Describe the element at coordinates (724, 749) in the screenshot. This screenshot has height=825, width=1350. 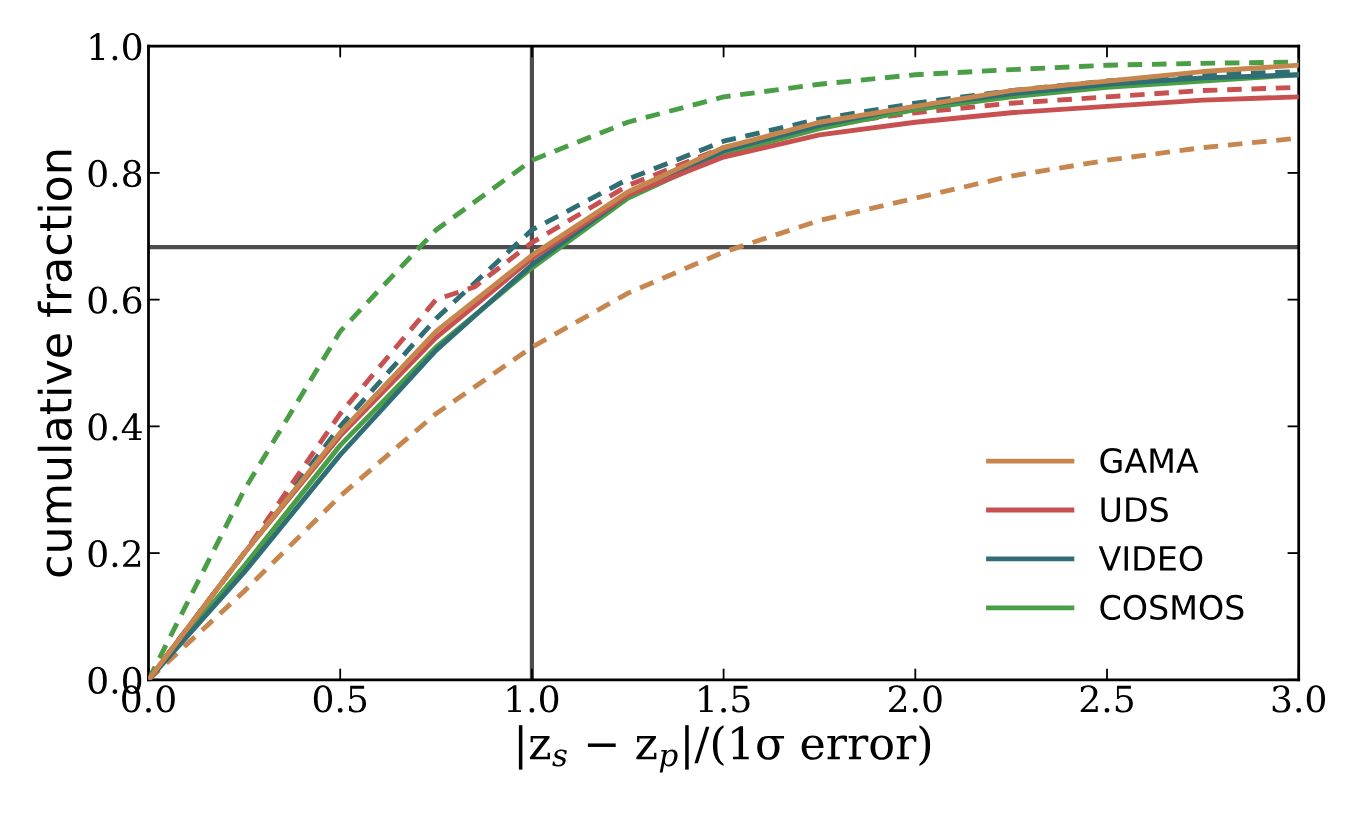
I see `x-axis-title: |z$_{s}$ − z$_{p}$|/(1σ error)` at that location.